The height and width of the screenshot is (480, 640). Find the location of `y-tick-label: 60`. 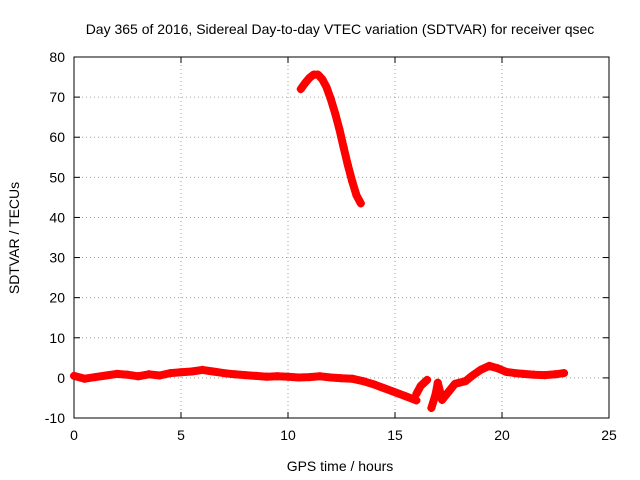

y-tick-label: 60 is located at coordinates (57, 137).